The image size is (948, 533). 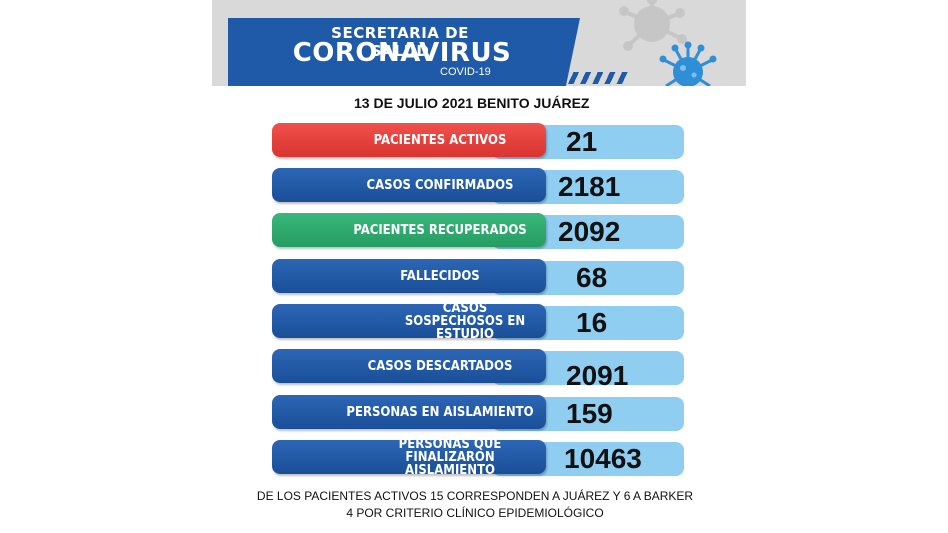 I want to click on stat-row-casos-descartados: CASOS DESCARTADOS 2091, so click(x=478, y=370).